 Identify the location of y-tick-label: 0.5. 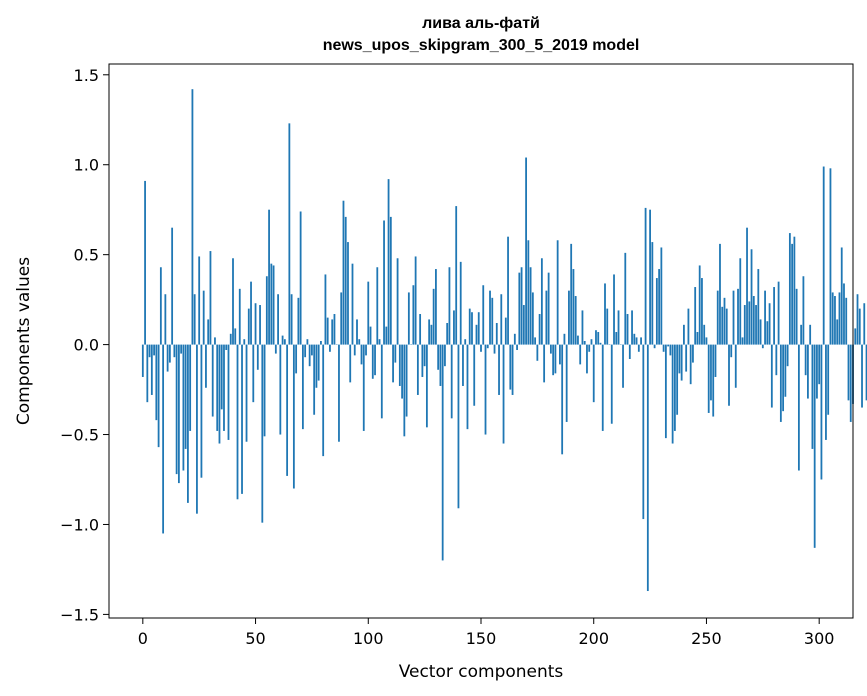
(86, 255).